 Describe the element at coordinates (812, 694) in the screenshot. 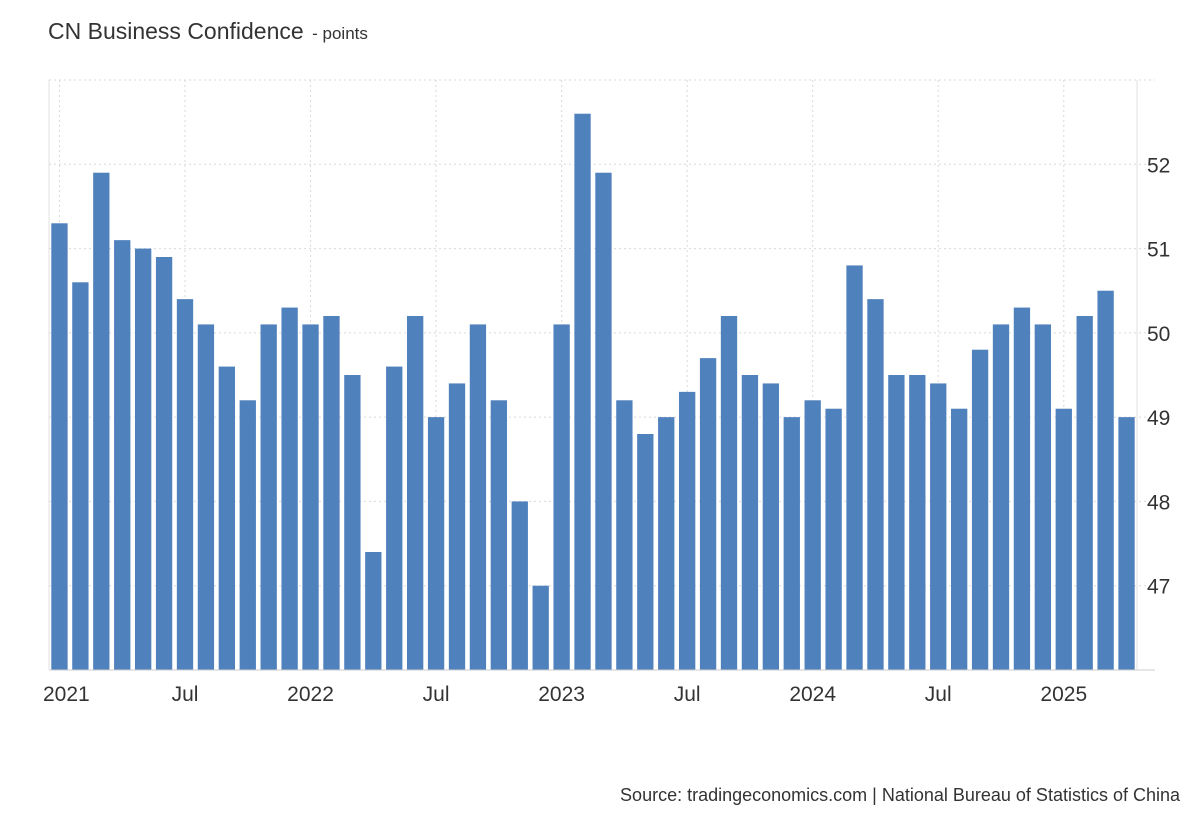

I see `x-tick-label: 2024` at that location.